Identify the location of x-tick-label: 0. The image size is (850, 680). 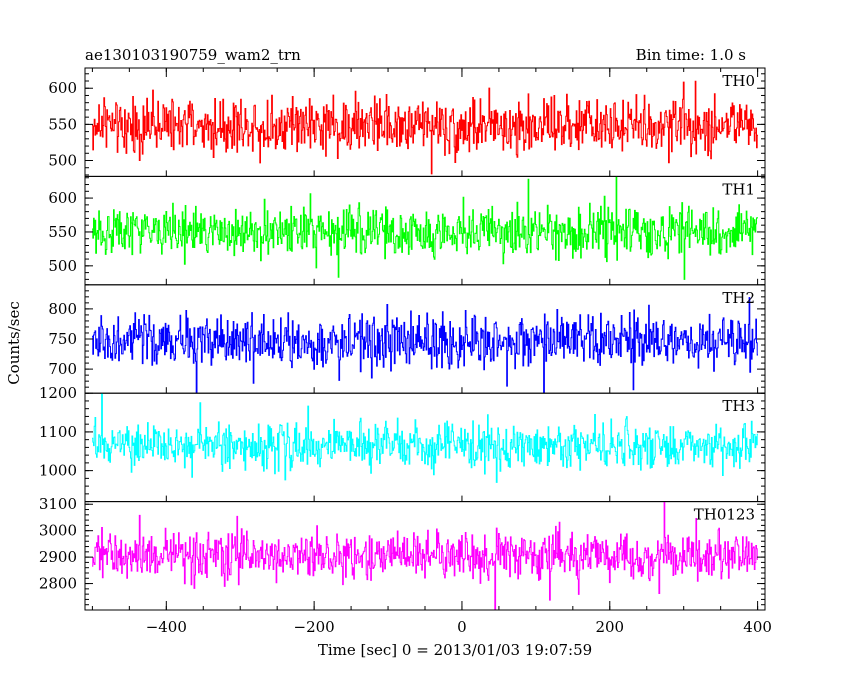
(462, 627).